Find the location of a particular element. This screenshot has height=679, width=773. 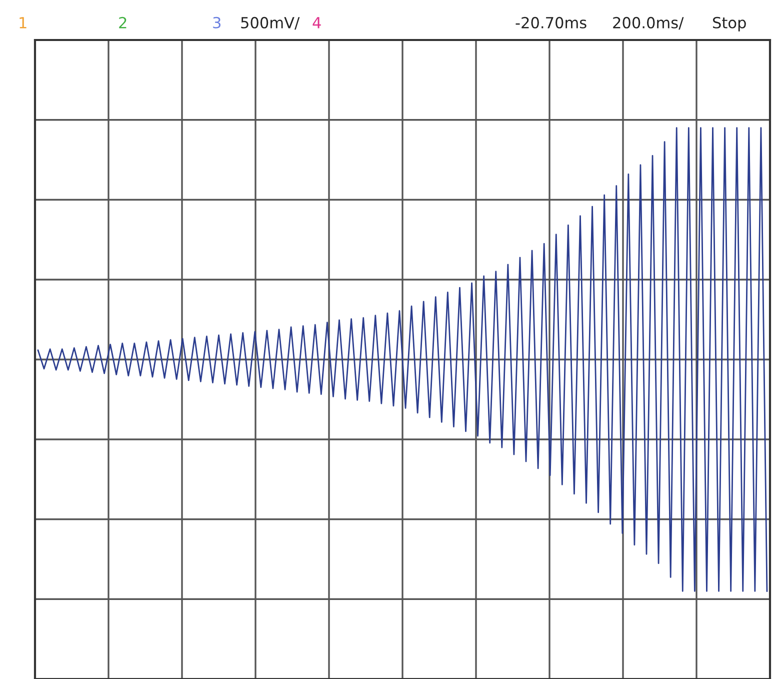

text: -20.70ms is located at coordinates (551, 22).